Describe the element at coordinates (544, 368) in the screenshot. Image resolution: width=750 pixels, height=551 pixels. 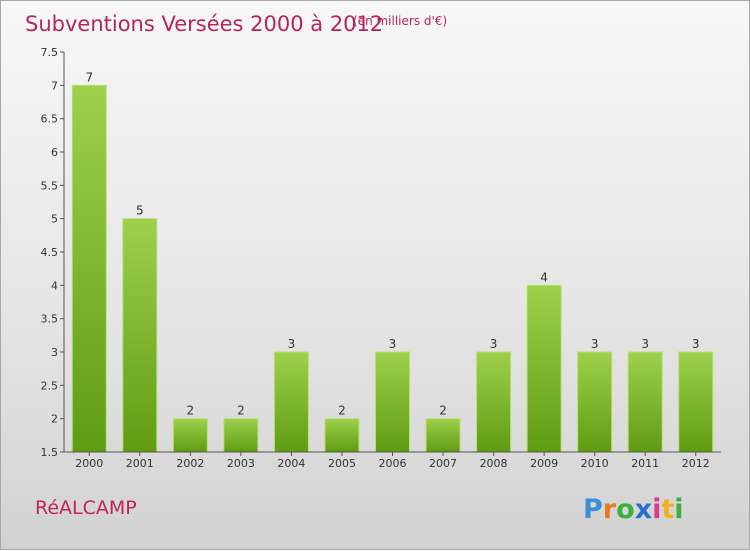
I see `bar-2009` at that location.